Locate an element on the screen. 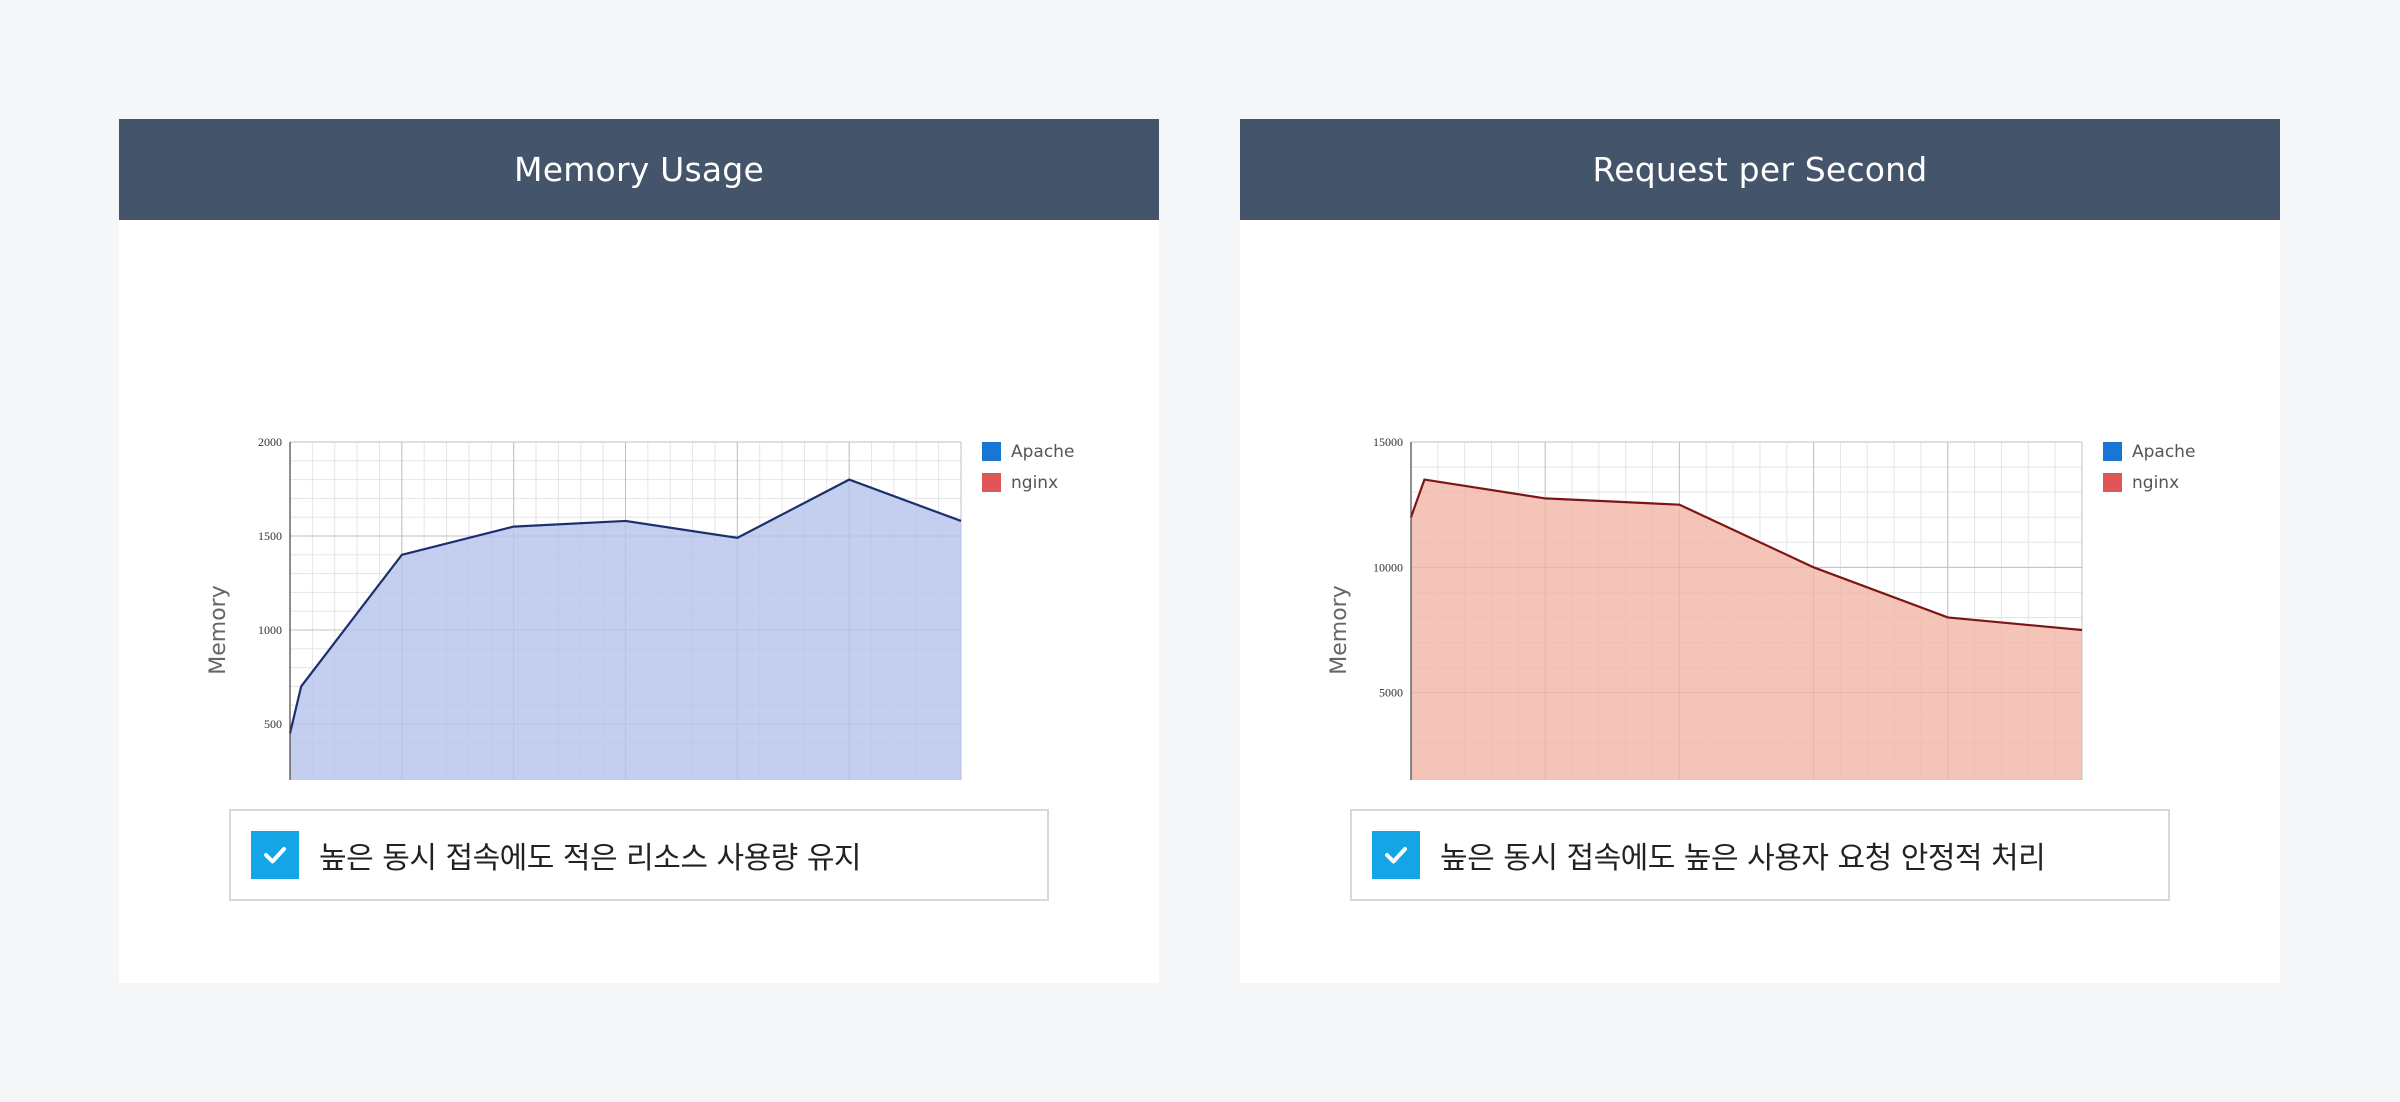  y-tick-label: 5000 is located at coordinates (1391, 693).